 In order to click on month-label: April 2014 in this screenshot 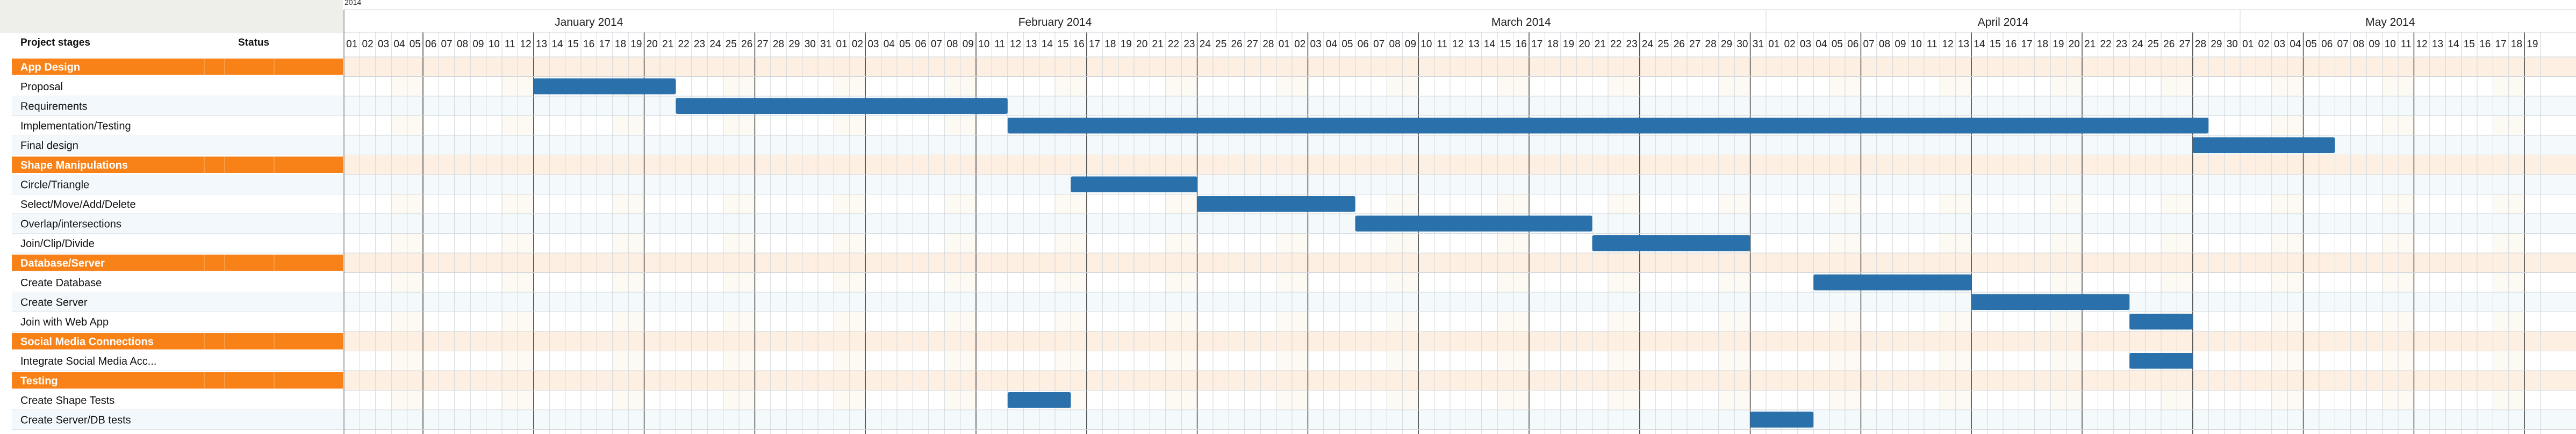, I will do `click(2003, 22)`.